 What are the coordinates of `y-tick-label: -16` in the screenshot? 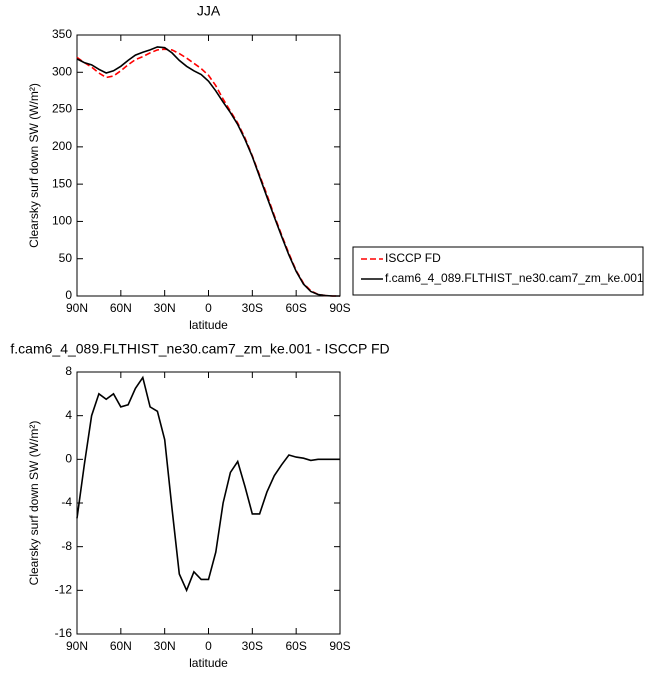 It's located at (64, 633).